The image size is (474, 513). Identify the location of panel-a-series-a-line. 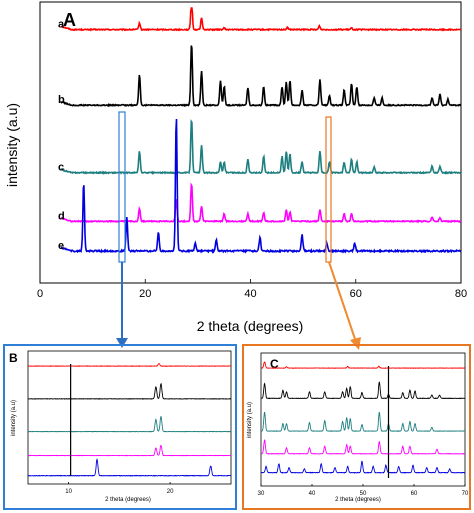
(261, 19).